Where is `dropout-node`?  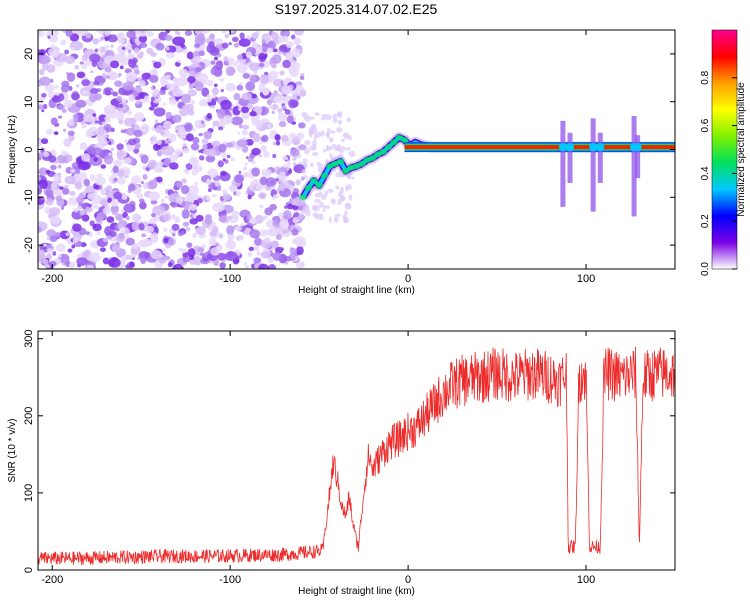
dropout-node is located at coordinates (637, 147).